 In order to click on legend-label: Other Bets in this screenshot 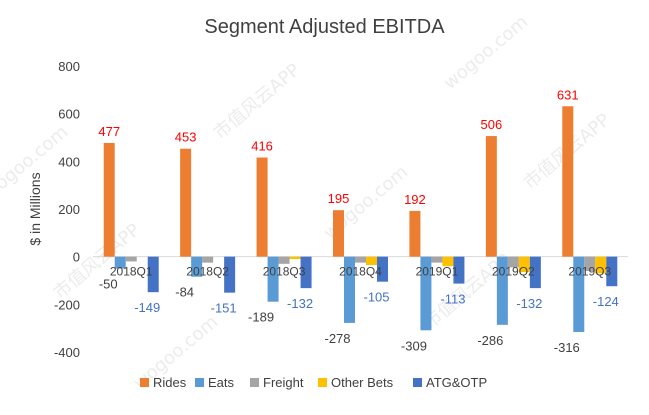, I will do `click(362, 382)`.